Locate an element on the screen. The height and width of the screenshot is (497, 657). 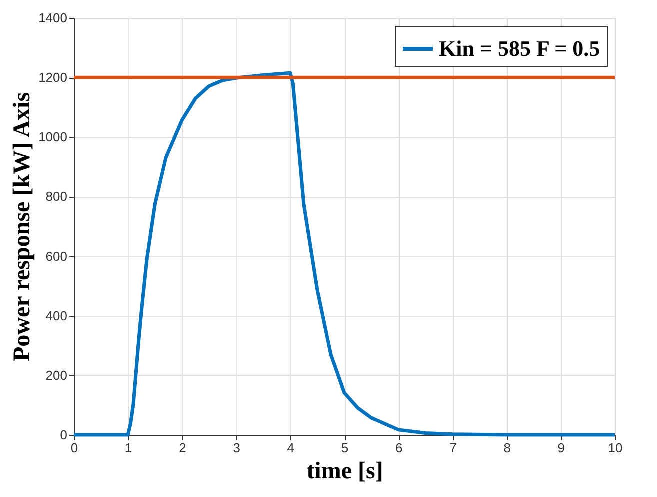
y-tick-label: 800 is located at coordinates (57, 196).